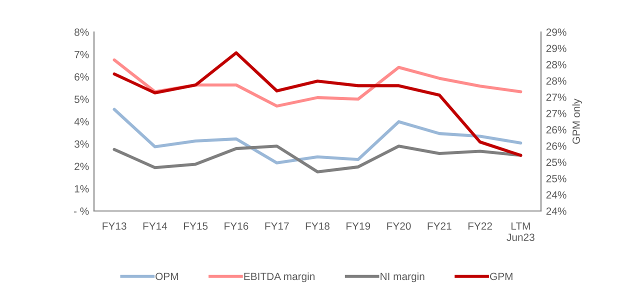 Image resolution: width=640 pixels, height=305 pixels. Describe the element at coordinates (81, 166) in the screenshot. I see `y-tick-label: 2%` at that location.